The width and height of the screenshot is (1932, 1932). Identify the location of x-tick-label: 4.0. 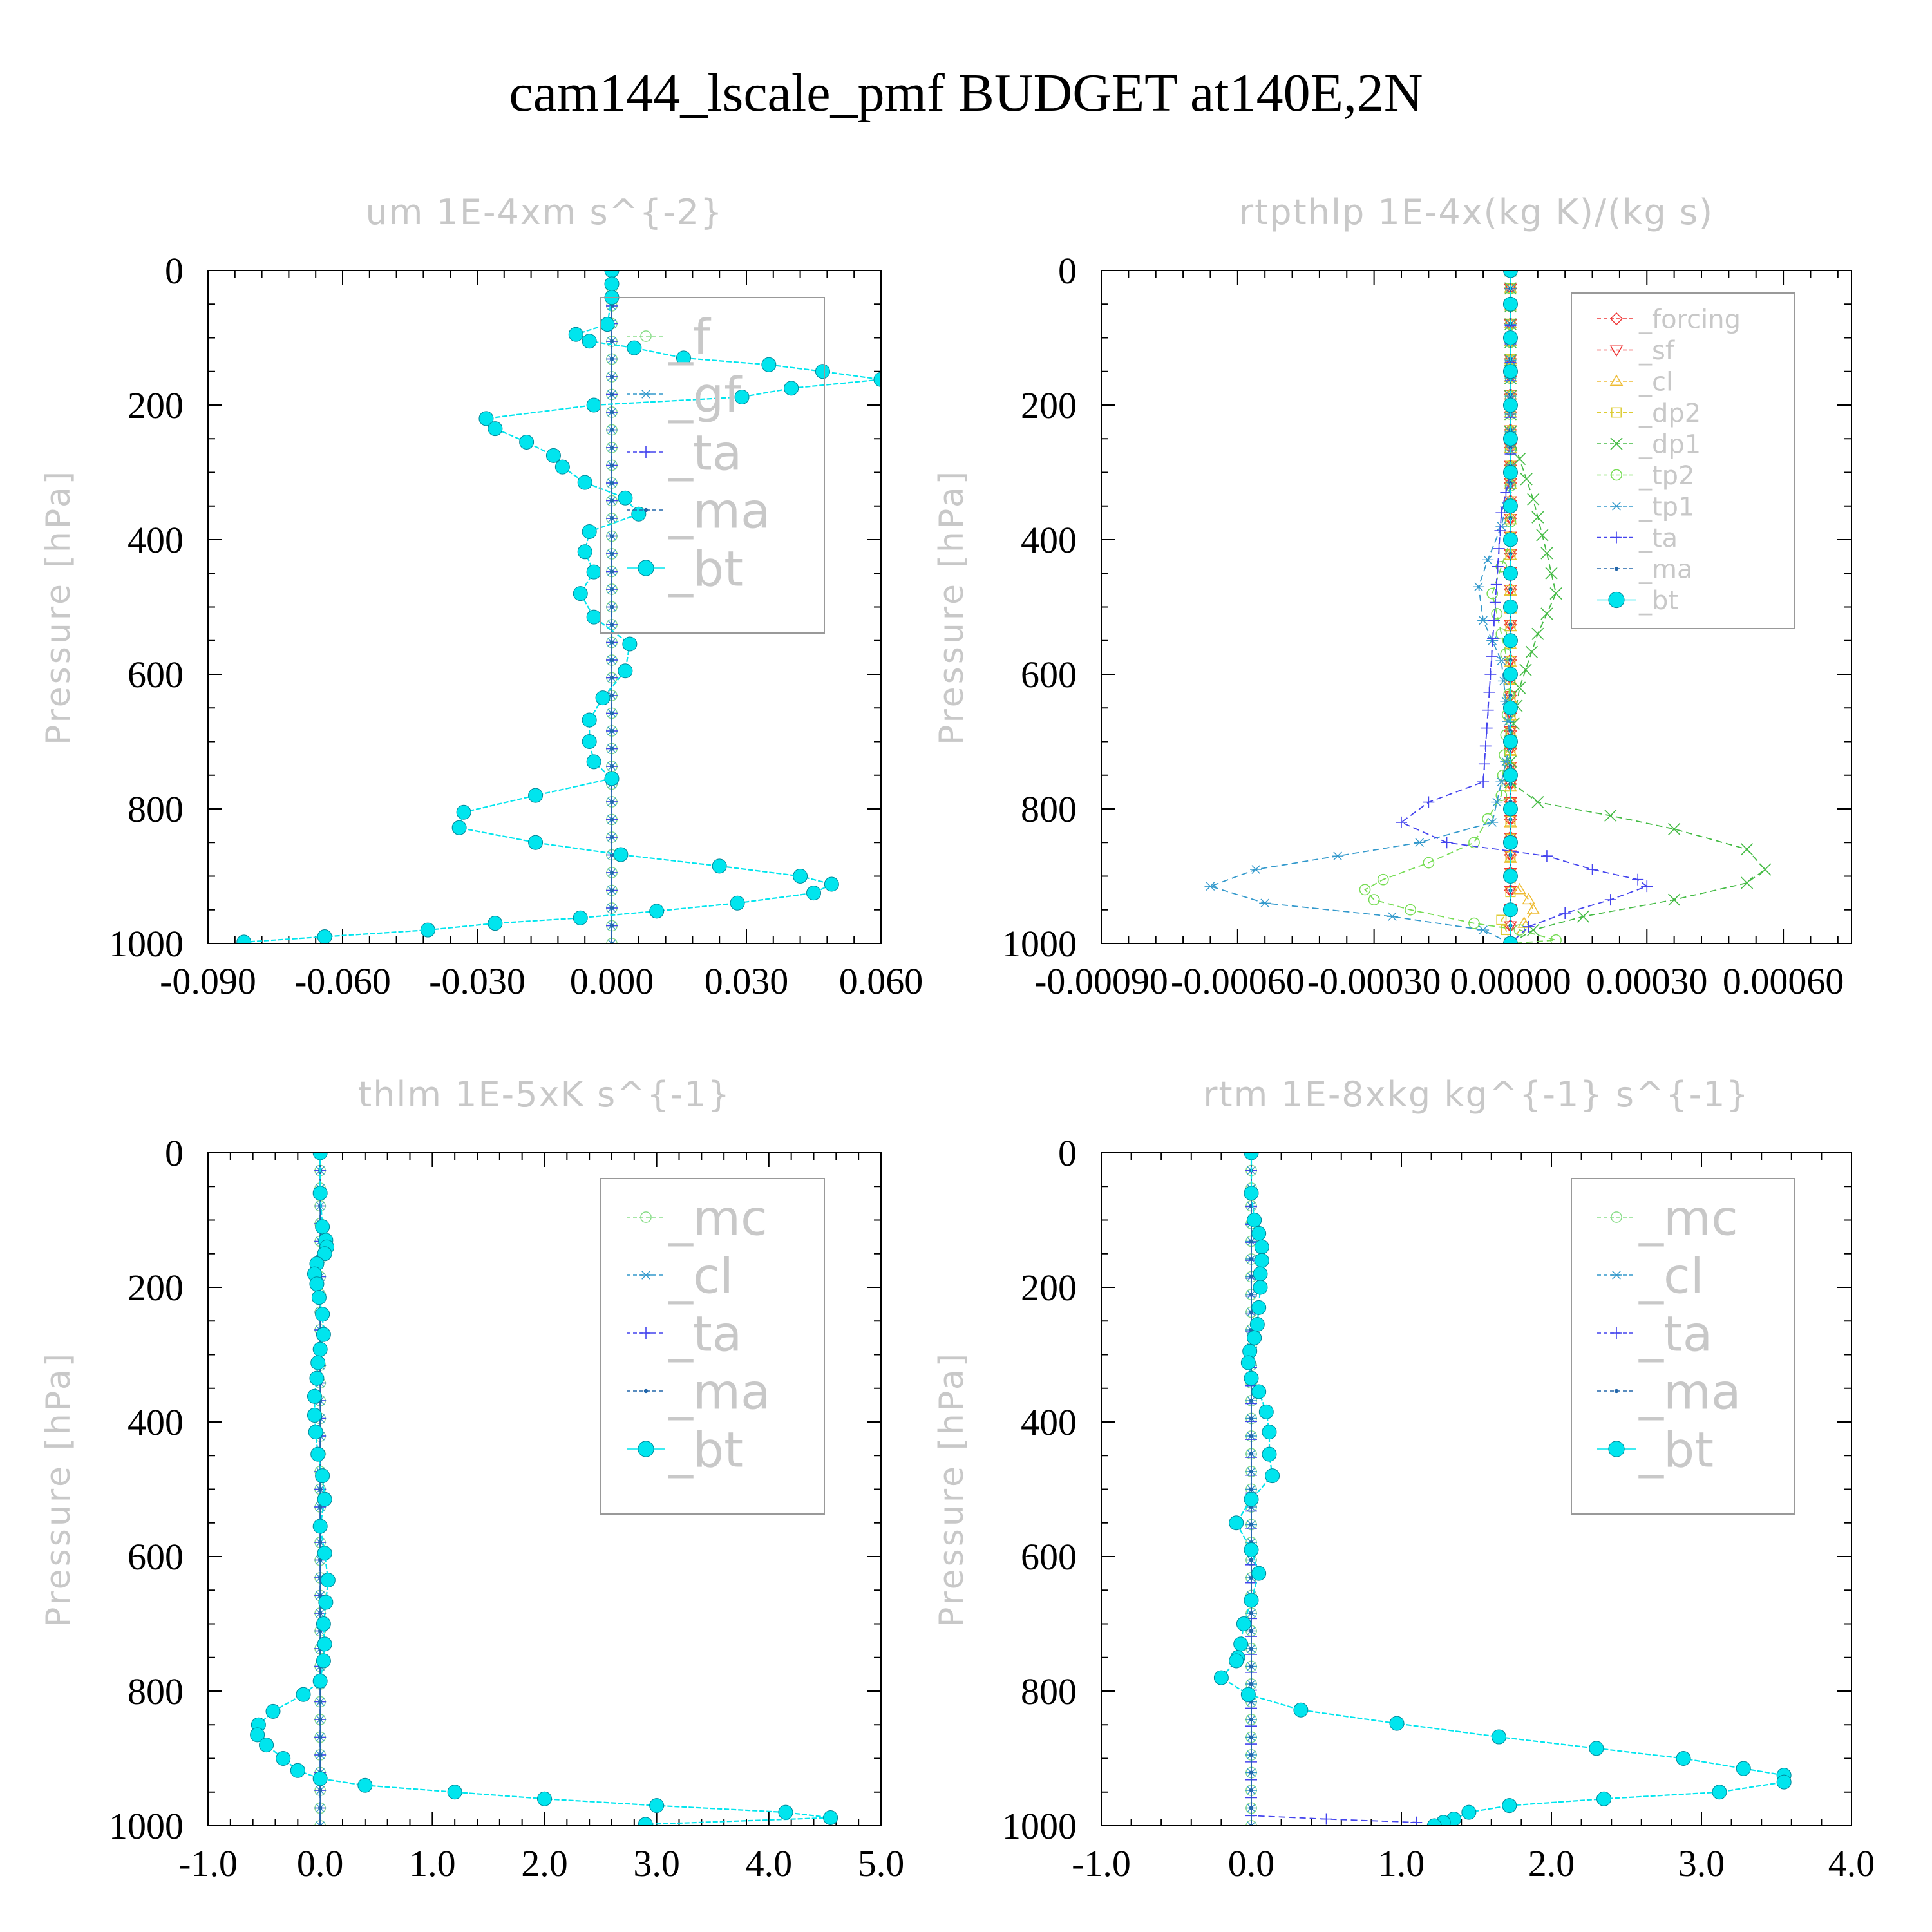
(770, 1863).